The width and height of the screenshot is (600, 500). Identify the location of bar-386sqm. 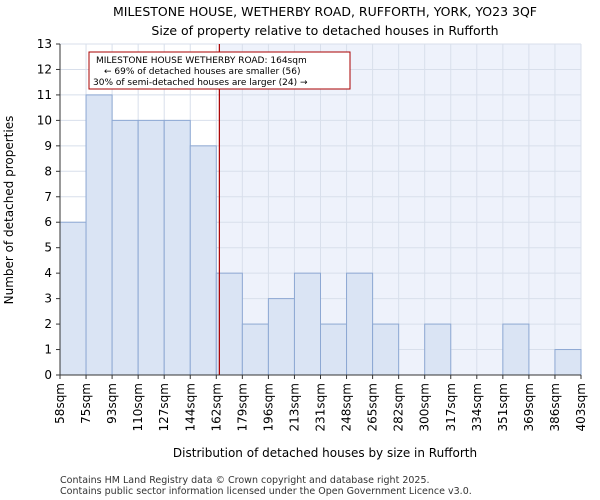
(568, 362).